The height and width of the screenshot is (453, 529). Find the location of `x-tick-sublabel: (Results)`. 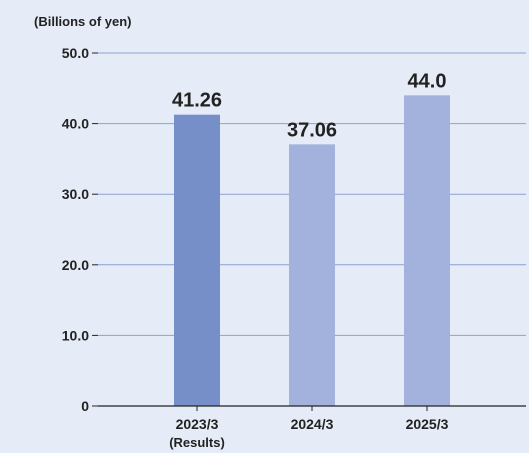

x-tick-sublabel: (Results) is located at coordinates (197, 442).